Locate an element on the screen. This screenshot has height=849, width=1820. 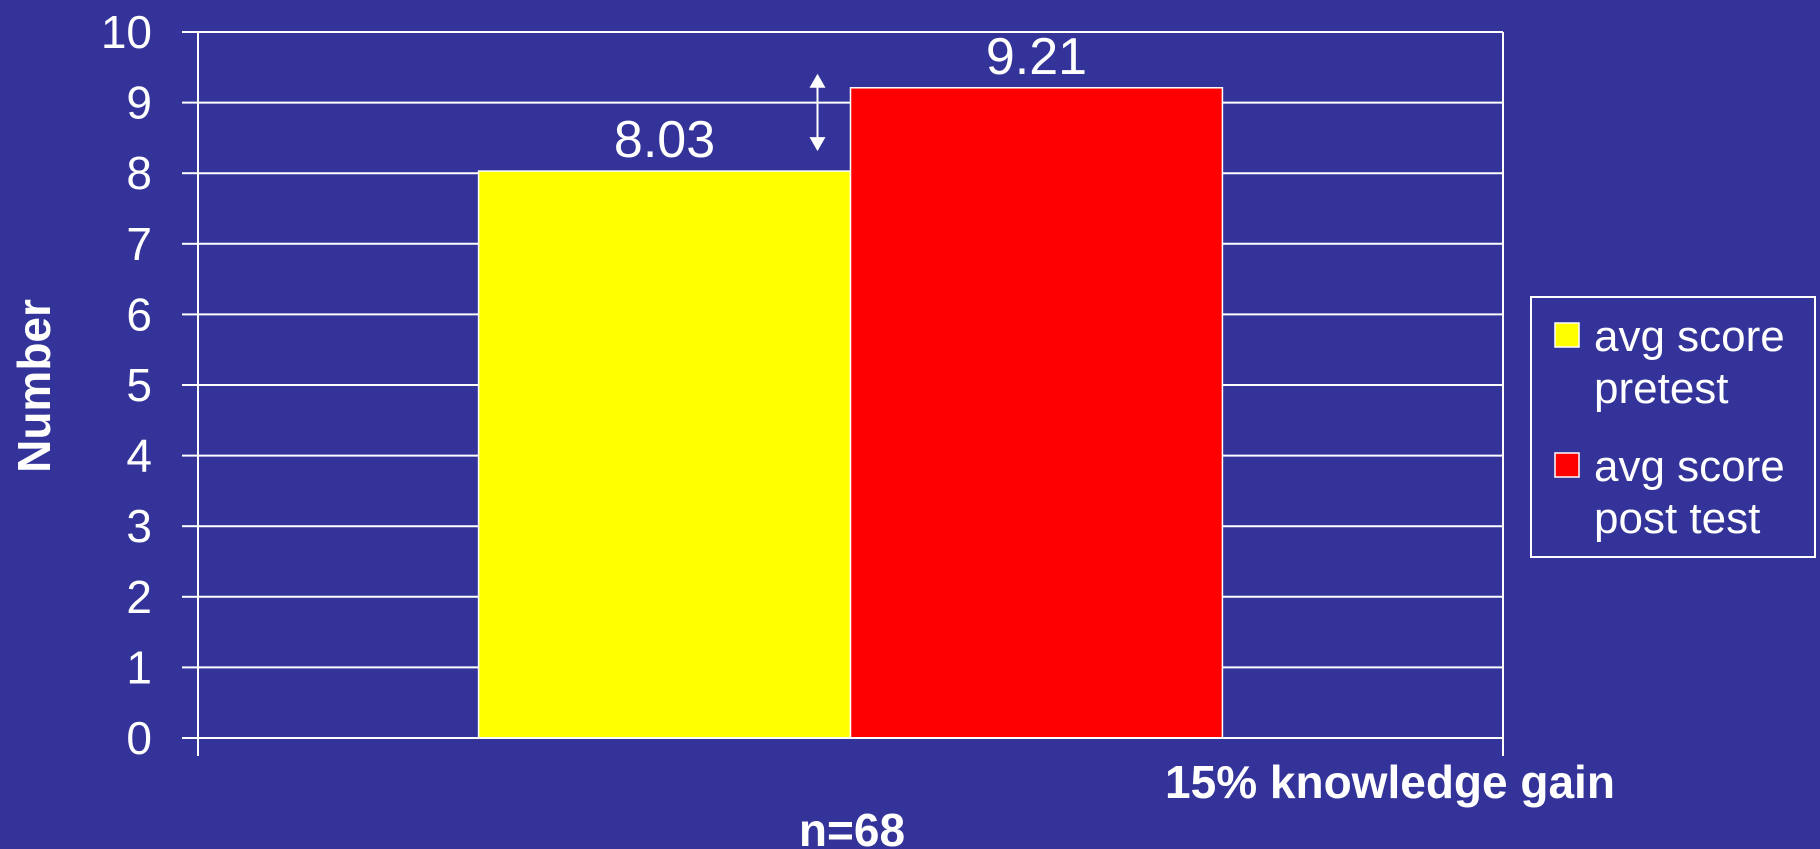
difference-arrow-icon is located at coordinates (817, 112).